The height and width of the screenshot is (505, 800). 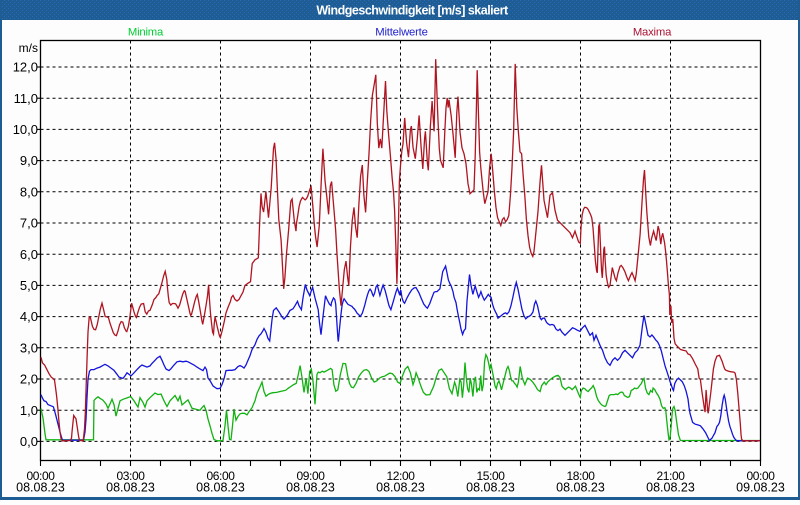 I want to click on svg-text: 09.08.23, so click(x=760, y=488).